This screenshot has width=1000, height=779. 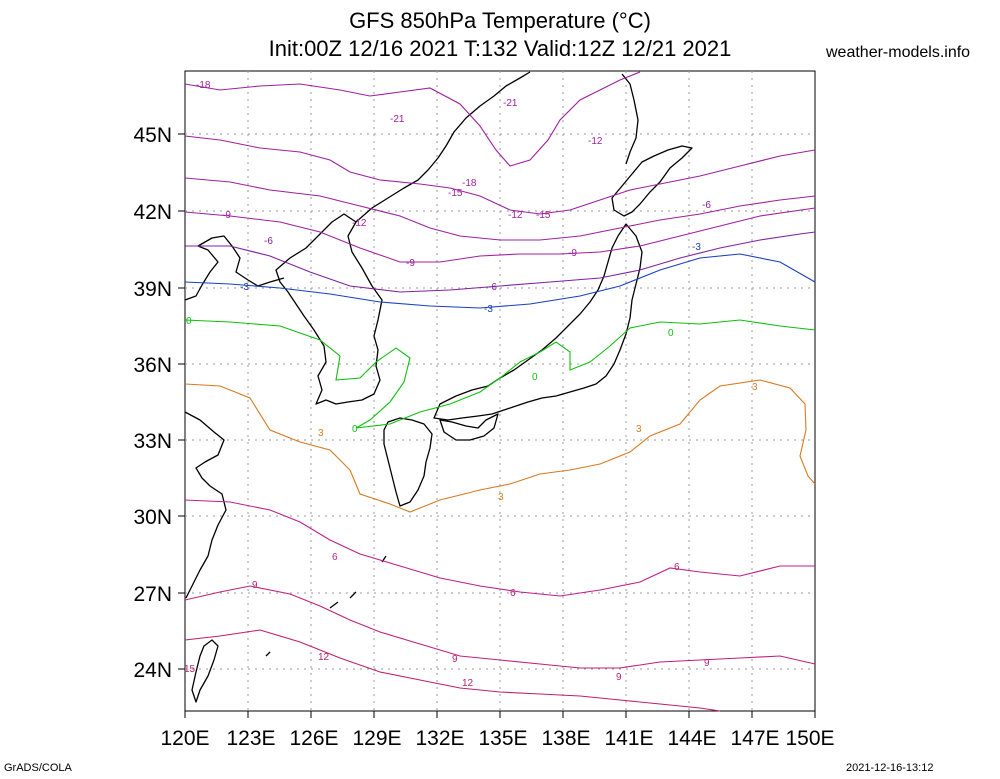 I want to click on credit-timestamp: 2021-12-16-13:12, so click(x=890, y=768).